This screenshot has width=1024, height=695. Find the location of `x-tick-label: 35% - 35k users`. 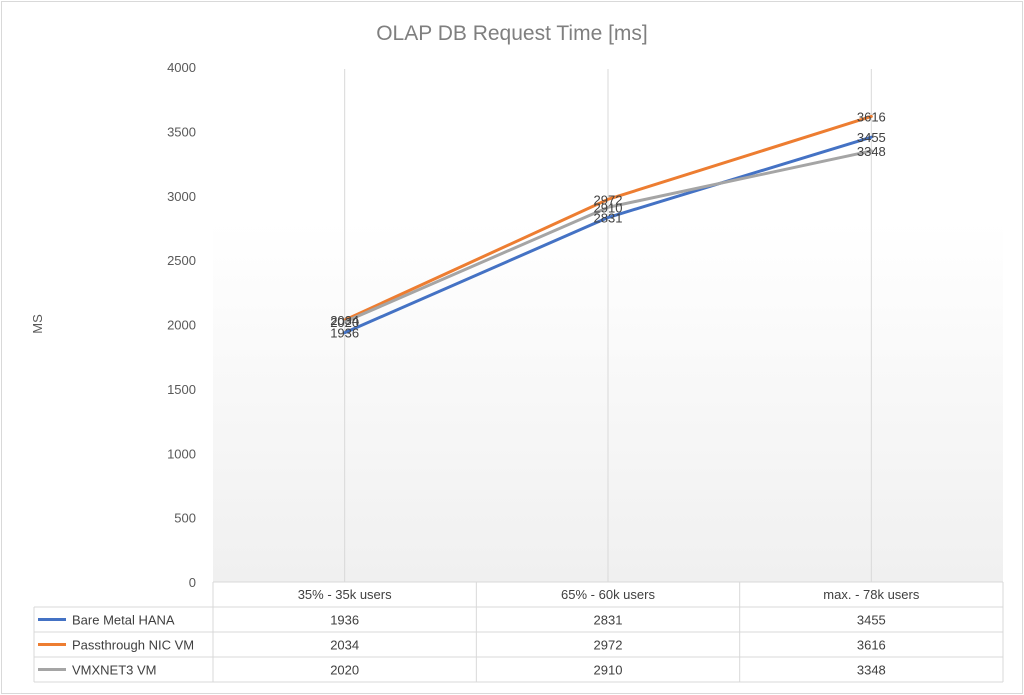

x-tick-label: 35% - 35k users is located at coordinates (345, 594).